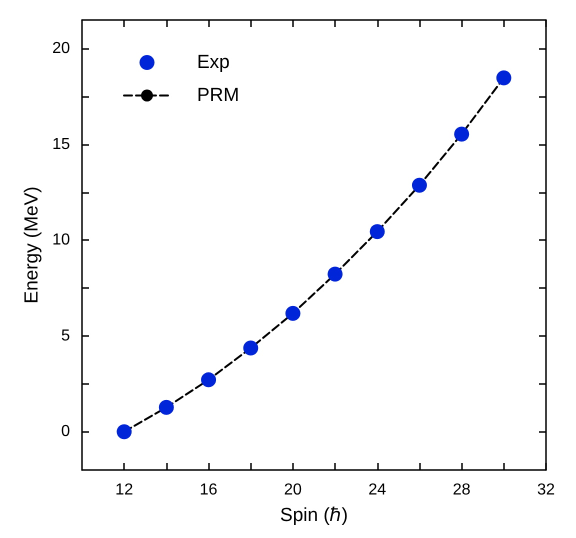 The width and height of the screenshot is (576, 538). Describe the element at coordinates (213, 62) in the screenshot. I see `legend-label: Exp` at that location.